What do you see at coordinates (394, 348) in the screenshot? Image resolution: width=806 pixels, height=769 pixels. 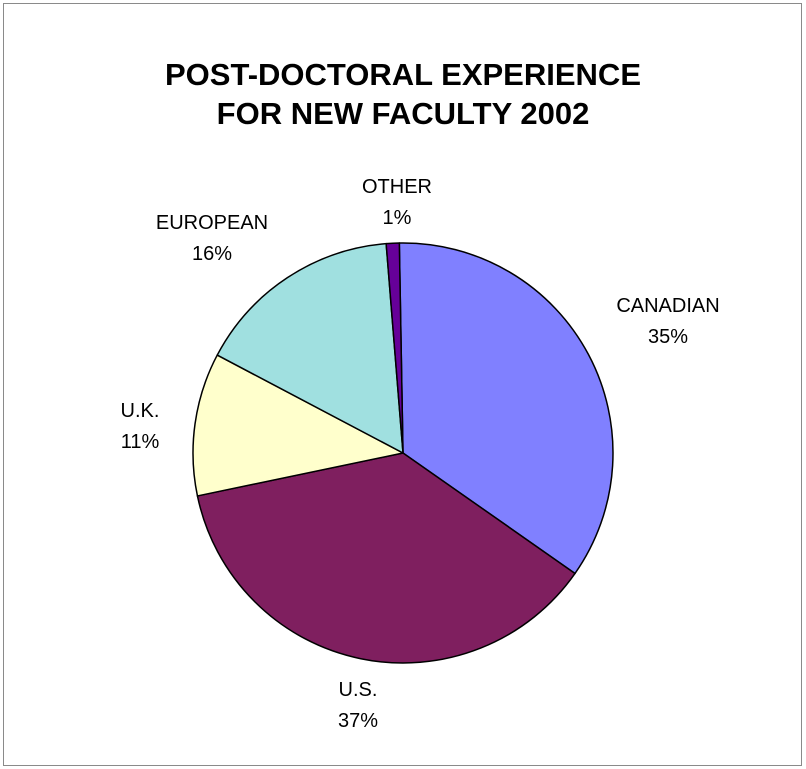 I see `pie-slice-other` at bounding box center [394, 348].